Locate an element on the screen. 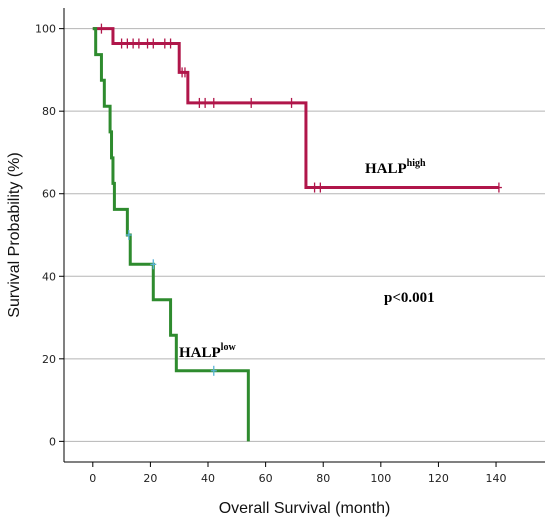 The height and width of the screenshot is (521, 550). series-label-high-name: HALP is located at coordinates (386, 169).